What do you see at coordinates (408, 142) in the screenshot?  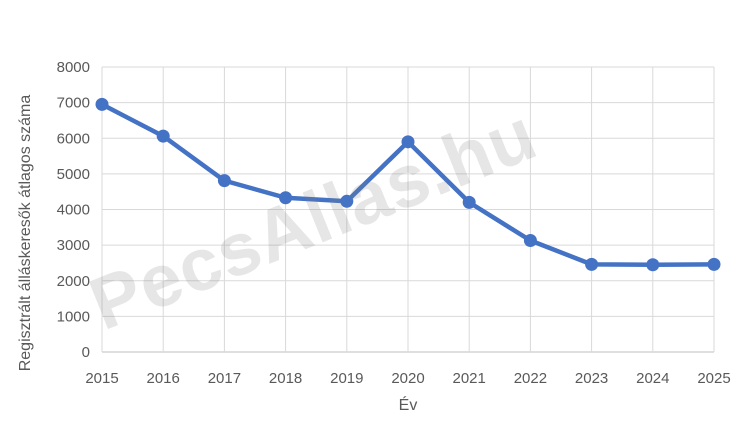 I see `data-point-2020` at bounding box center [408, 142].